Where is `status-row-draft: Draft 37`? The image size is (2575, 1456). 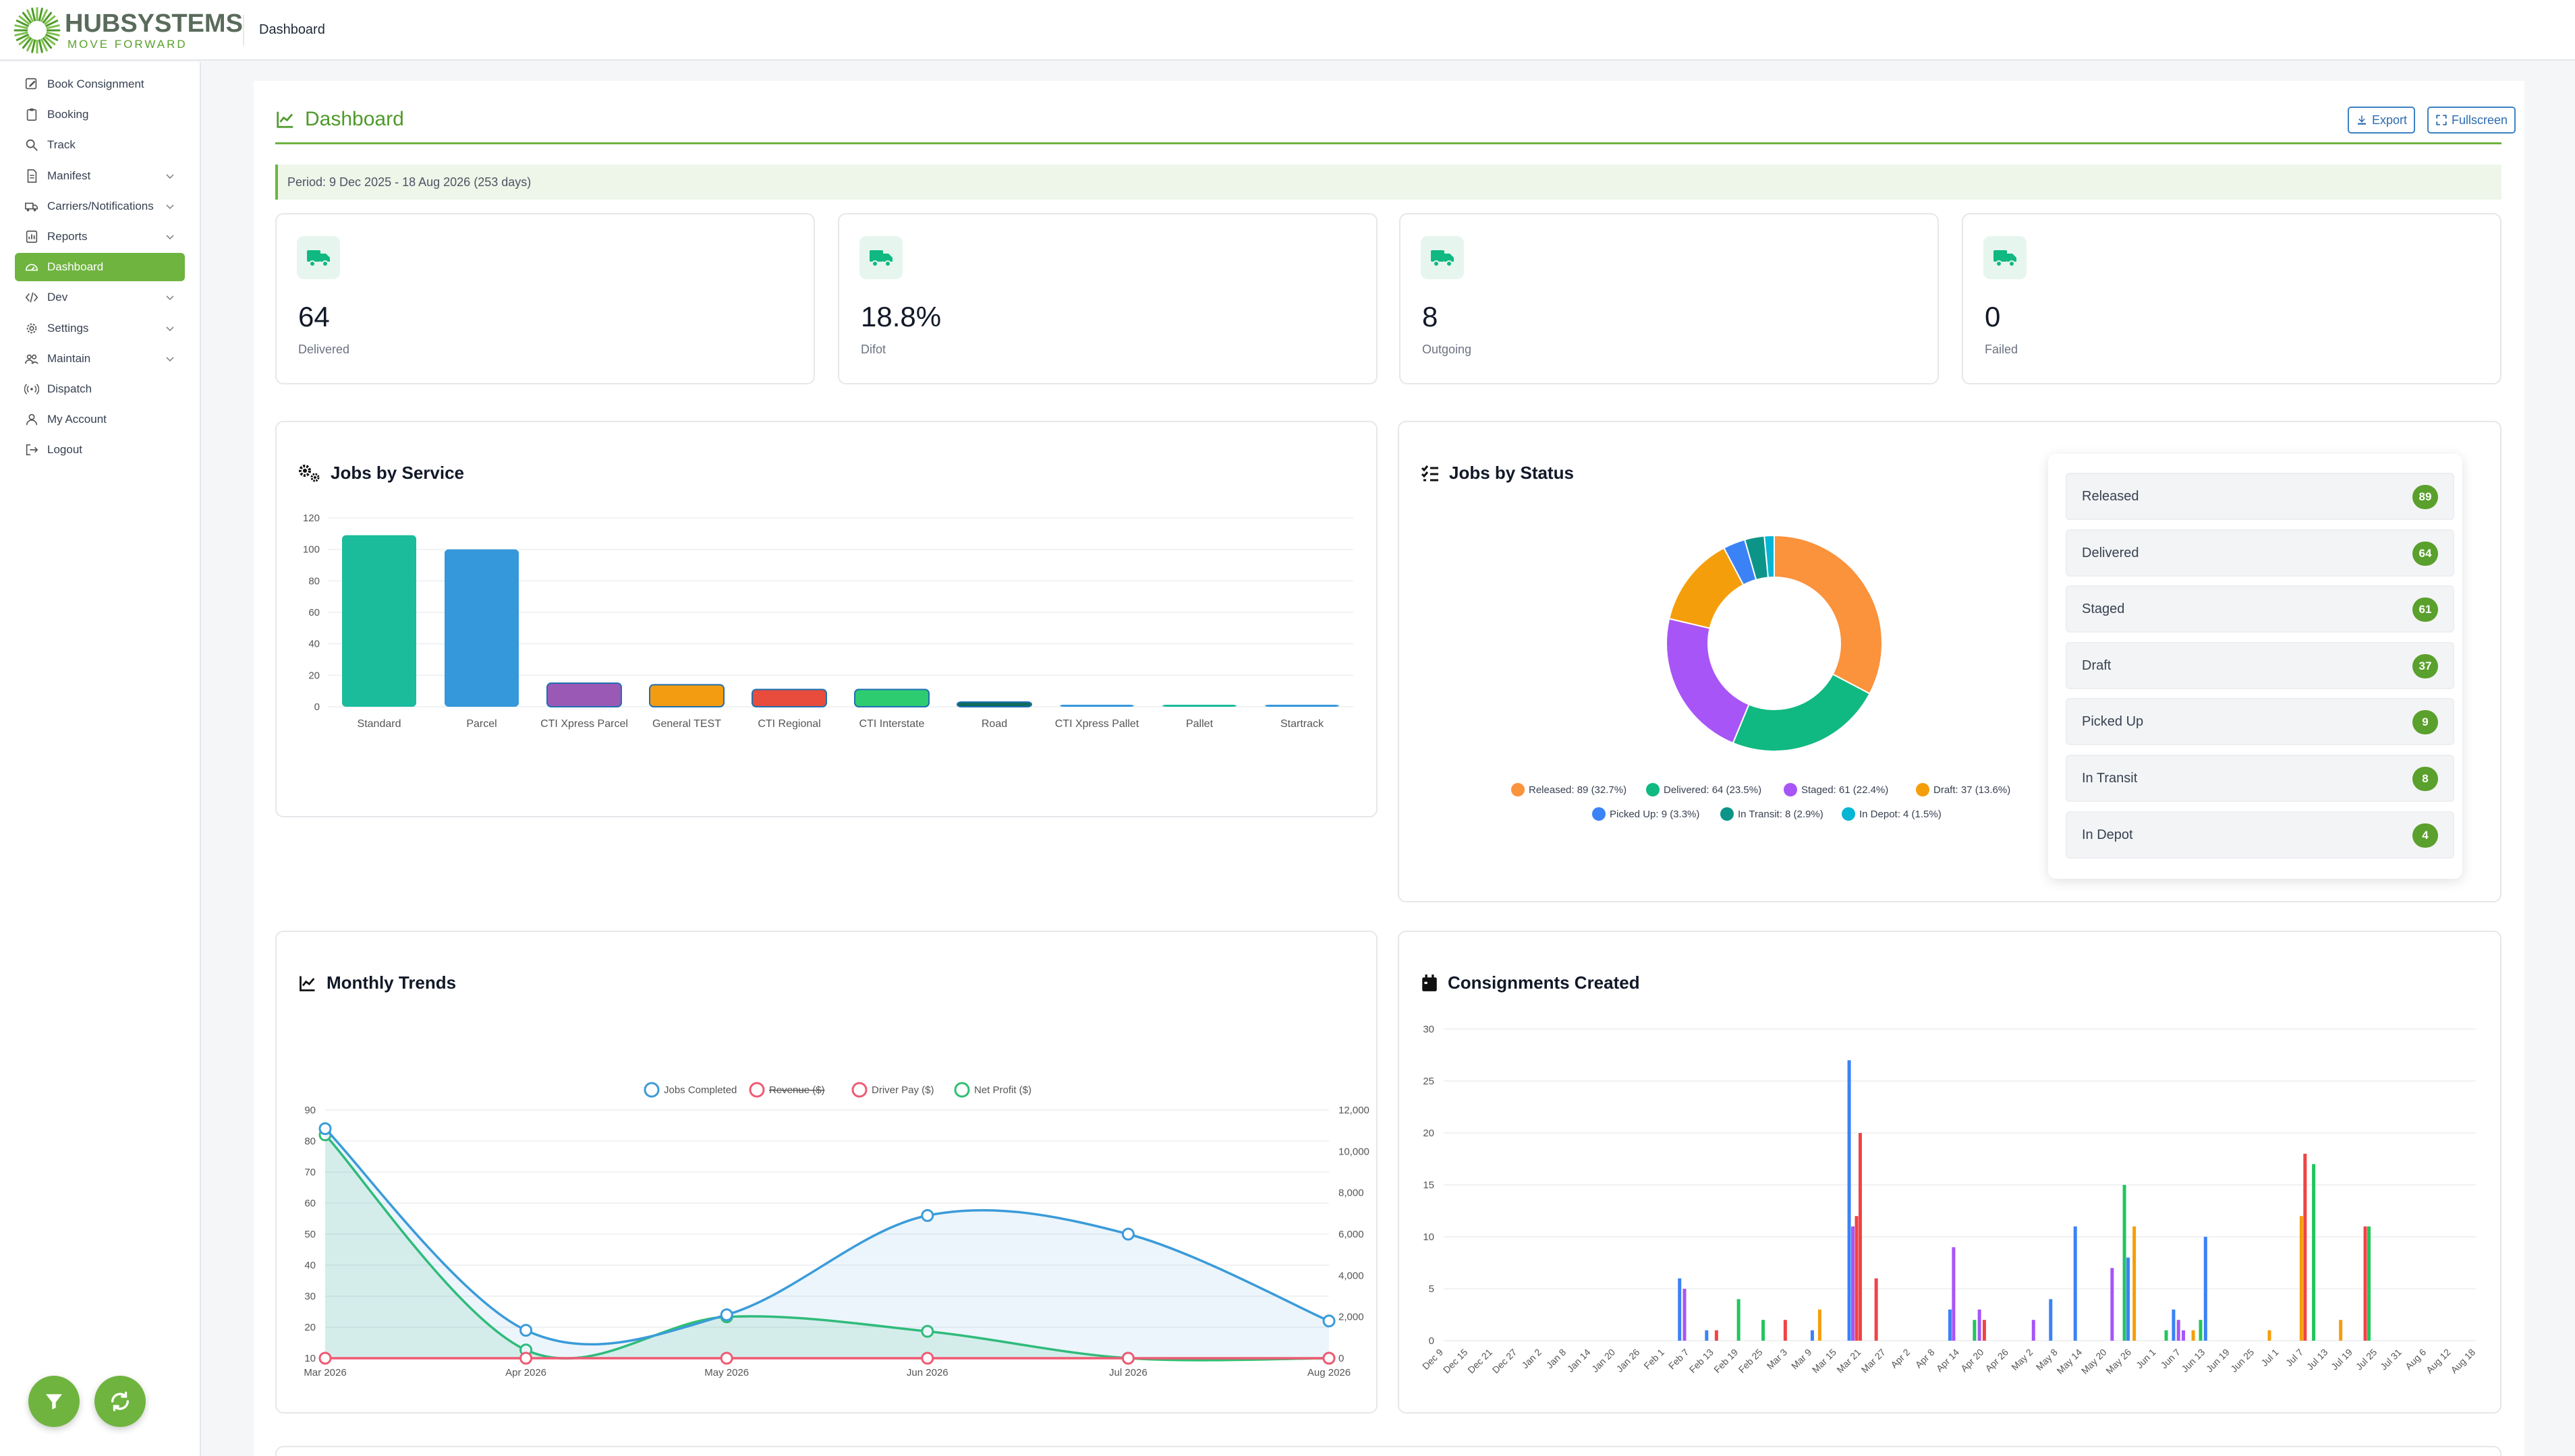 status-row-draft: Draft 37 is located at coordinates (2260, 665).